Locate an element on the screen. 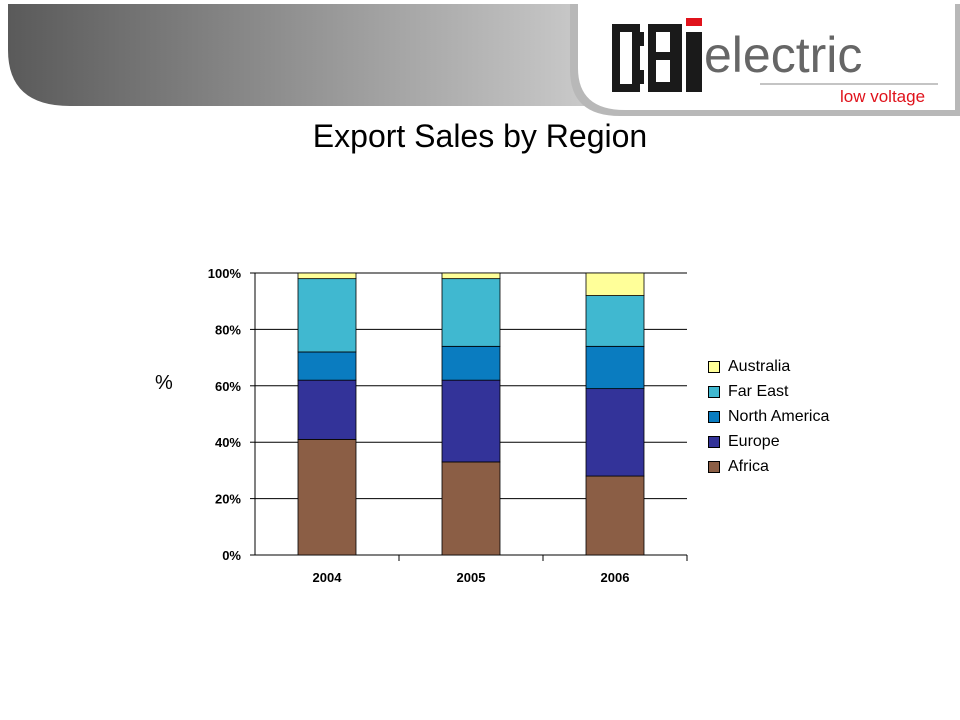 The width and height of the screenshot is (960, 720). legend-item: Far East is located at coordinates (788, 391).